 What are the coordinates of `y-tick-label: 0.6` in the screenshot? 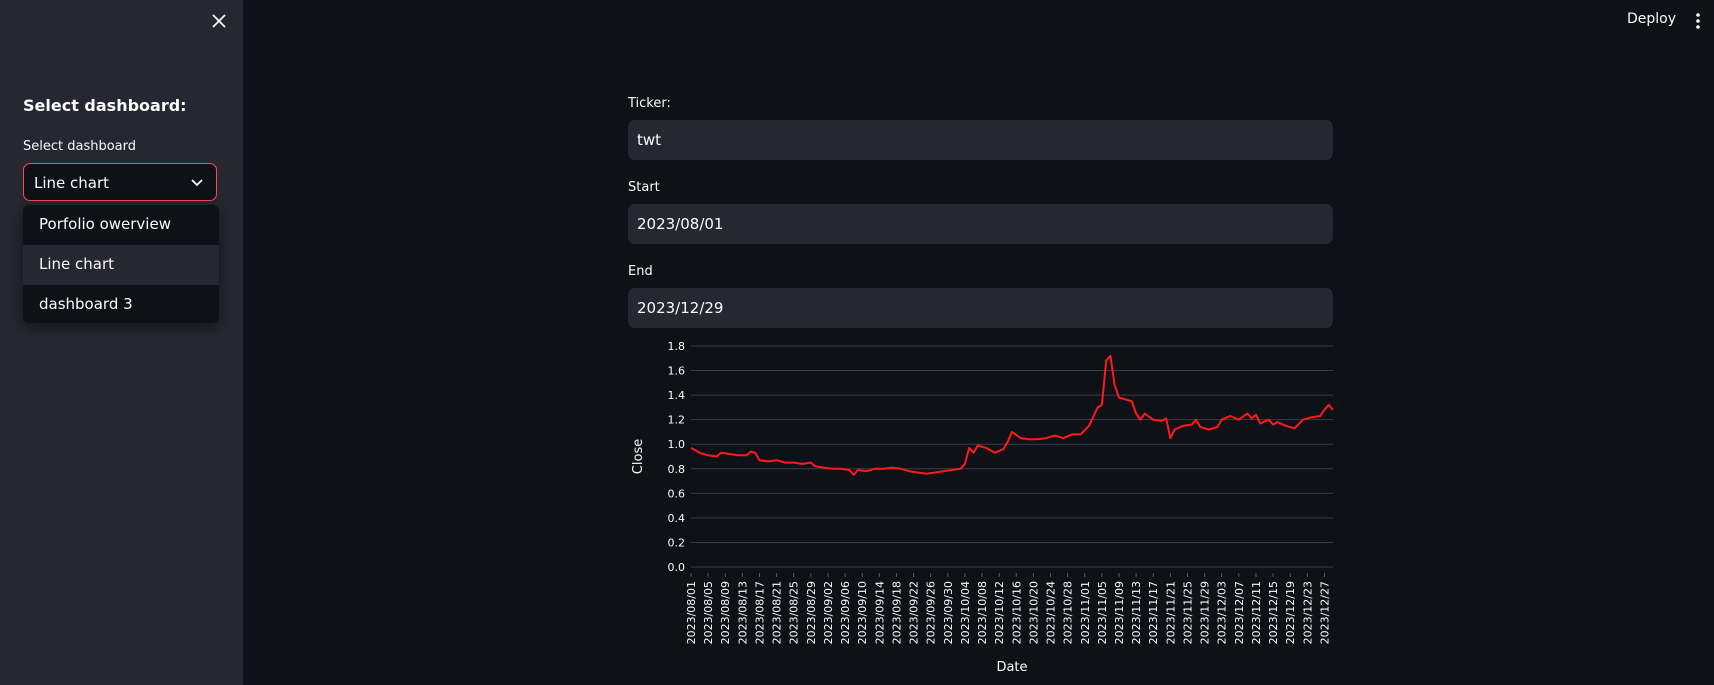 It's located at (677, 493).